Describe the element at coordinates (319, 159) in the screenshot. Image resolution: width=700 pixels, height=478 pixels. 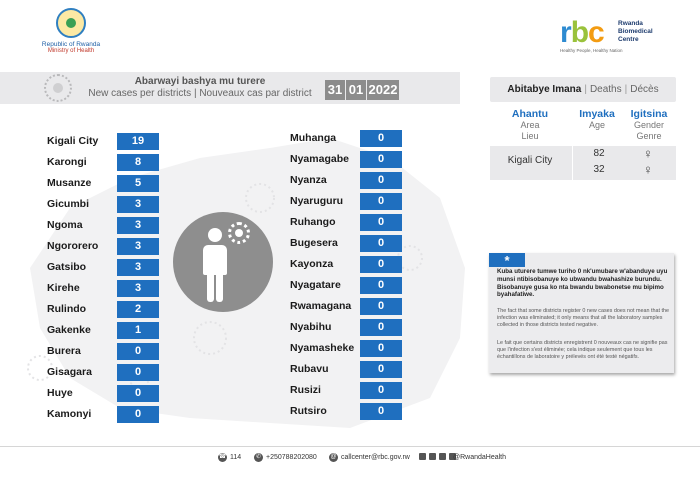
I see `district-name: Nyamagabe` at that location.